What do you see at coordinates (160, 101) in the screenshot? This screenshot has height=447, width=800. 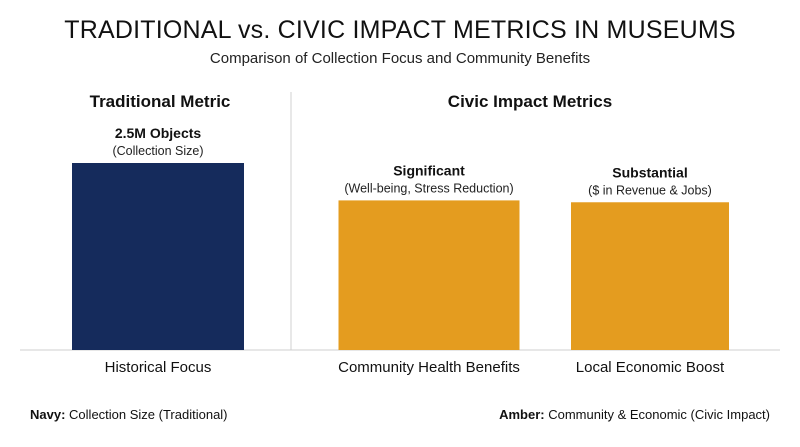 I see `group-label-traditional: Traditional Metric` at bounding box center [160, 101].